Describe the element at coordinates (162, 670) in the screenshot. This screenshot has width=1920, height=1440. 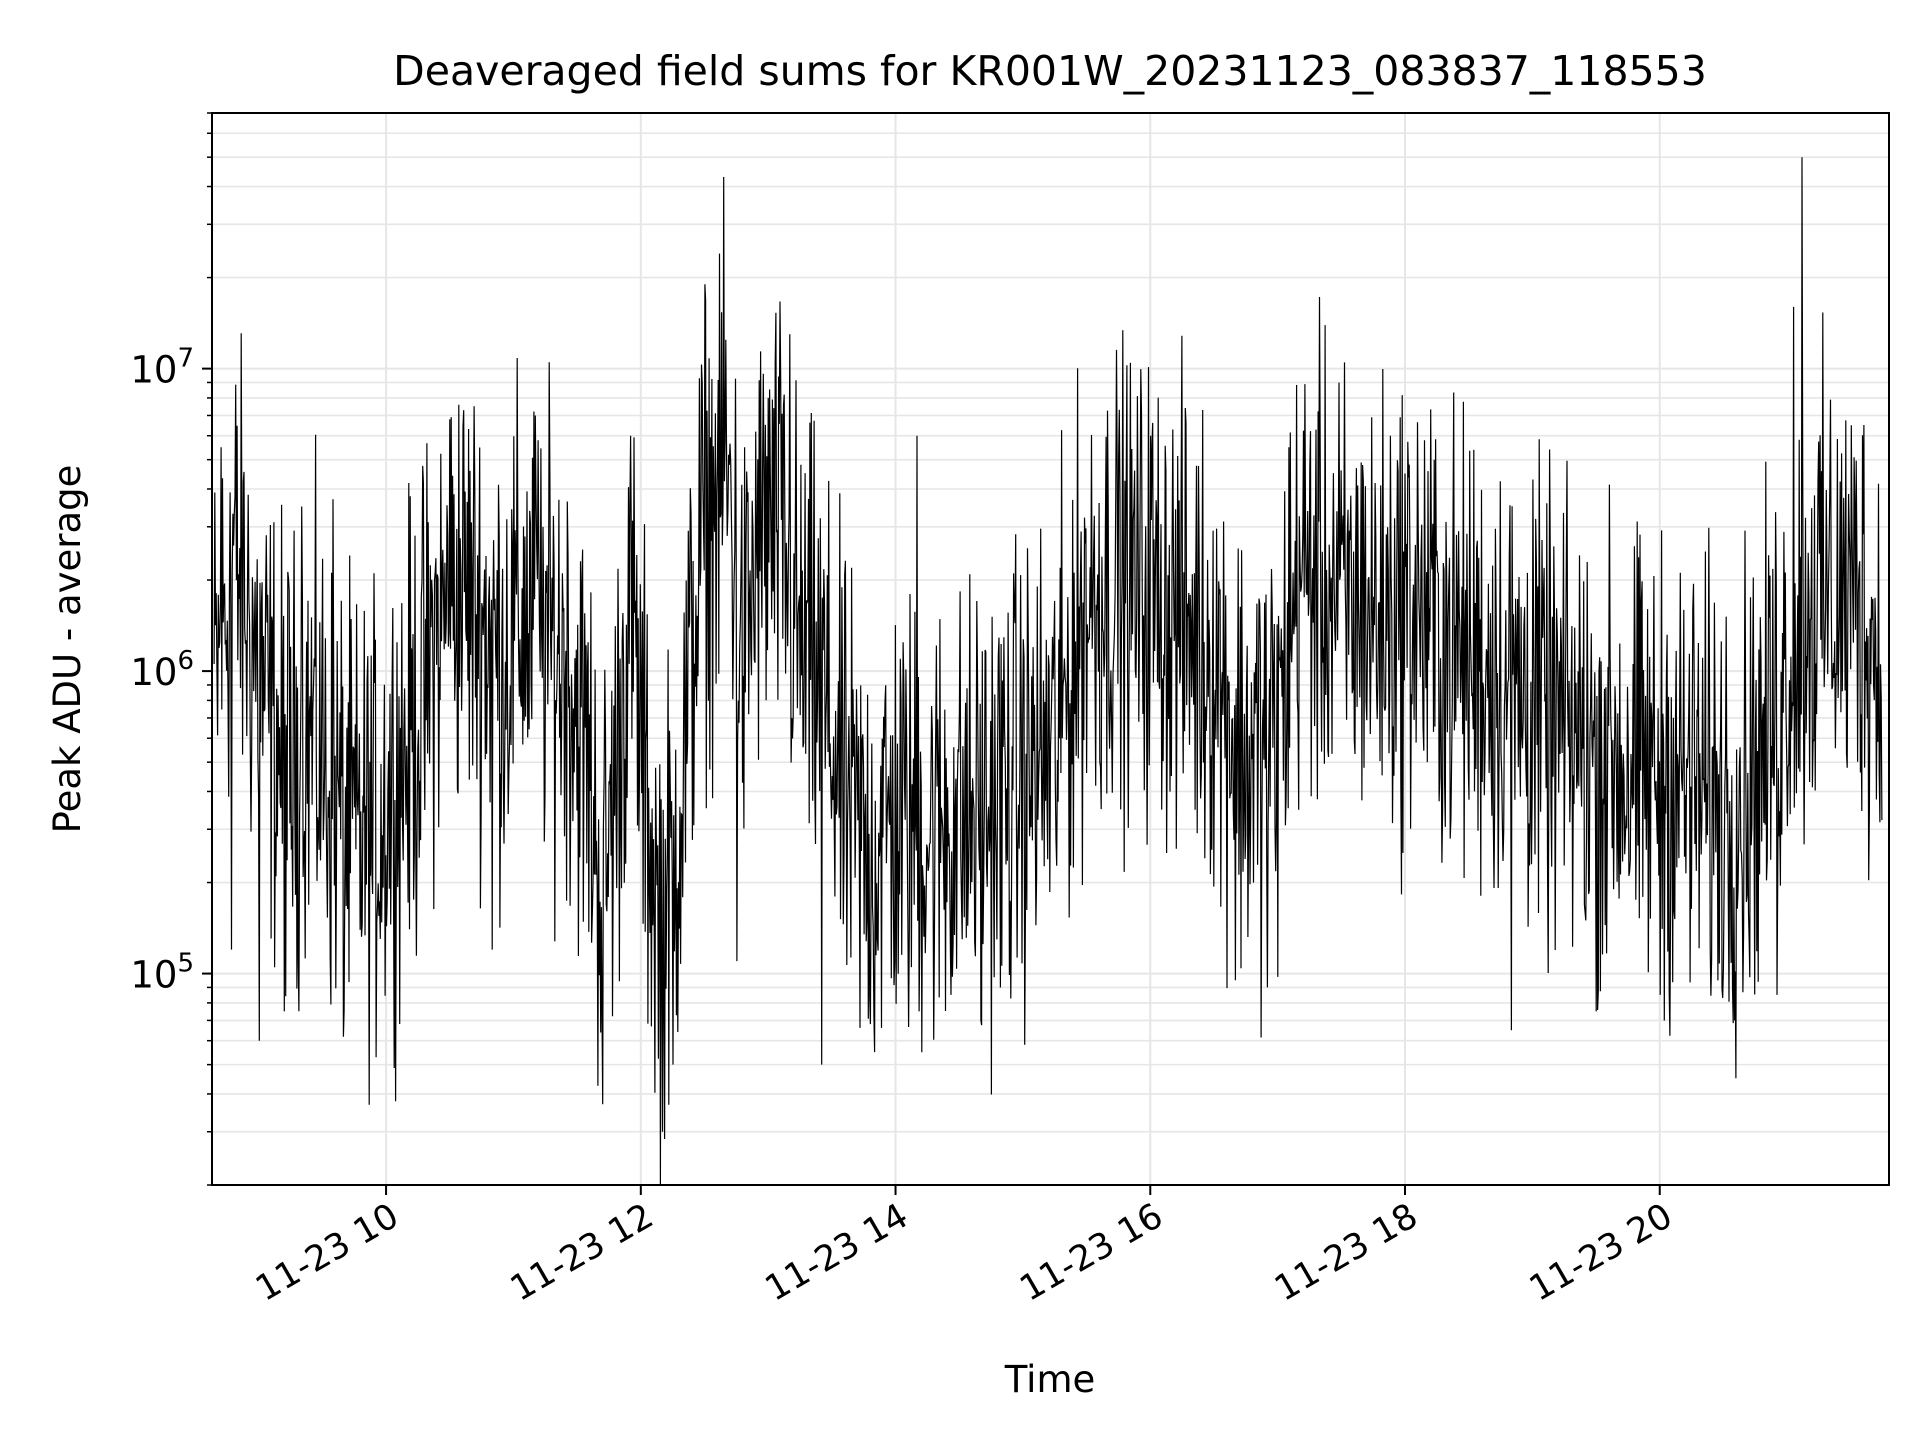
I see `y-tick-label: 106` at that location.